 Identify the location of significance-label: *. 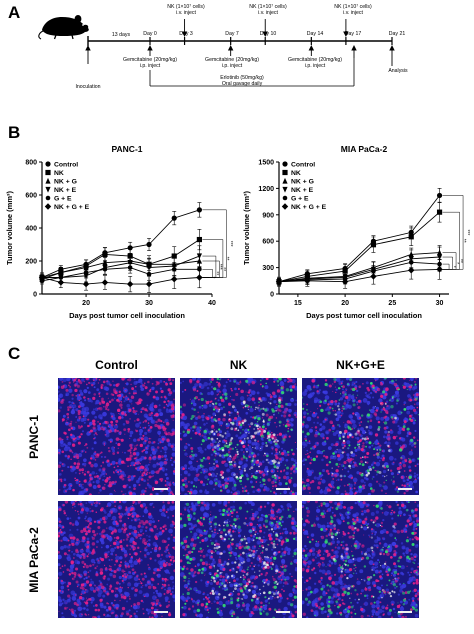
(213, 278).